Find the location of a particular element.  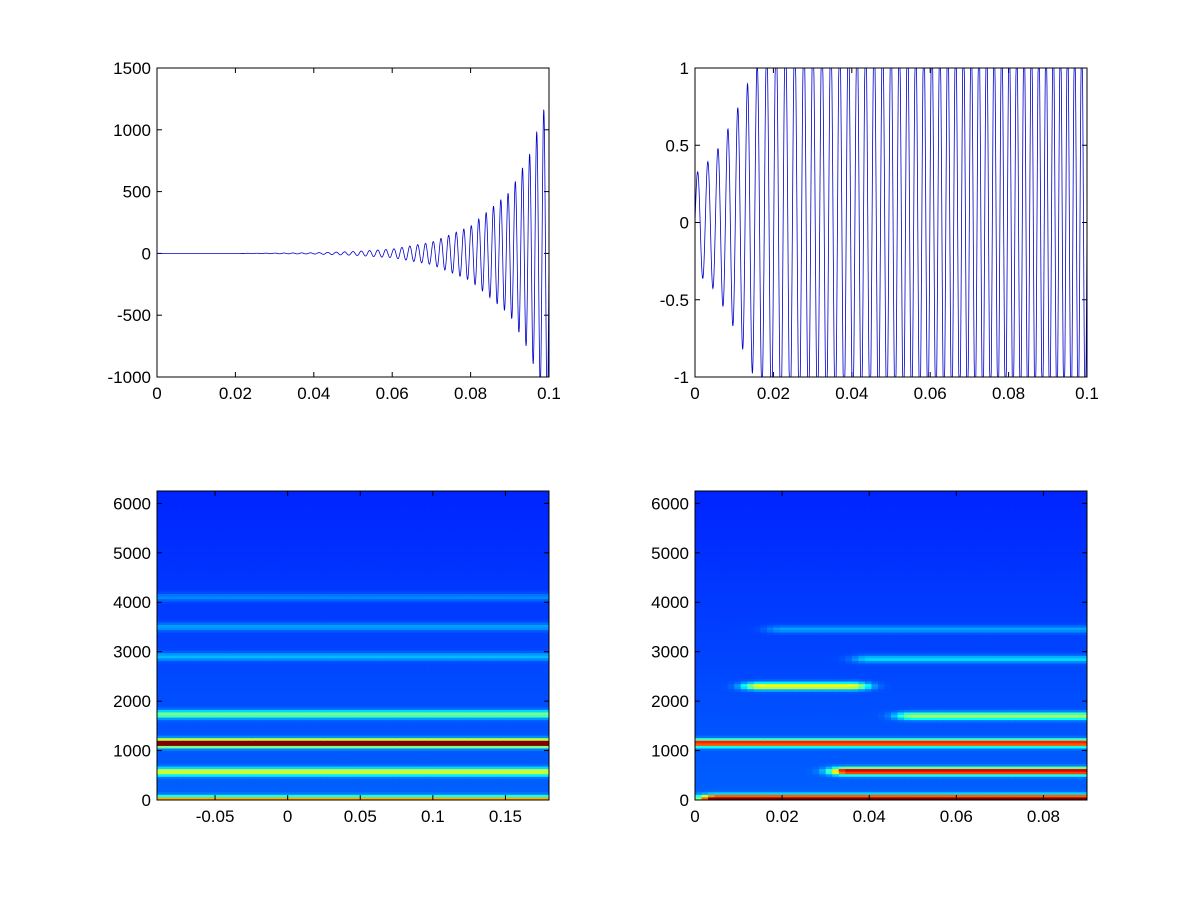

y-tick-label: 1500 is located at coordinates (132, 68).